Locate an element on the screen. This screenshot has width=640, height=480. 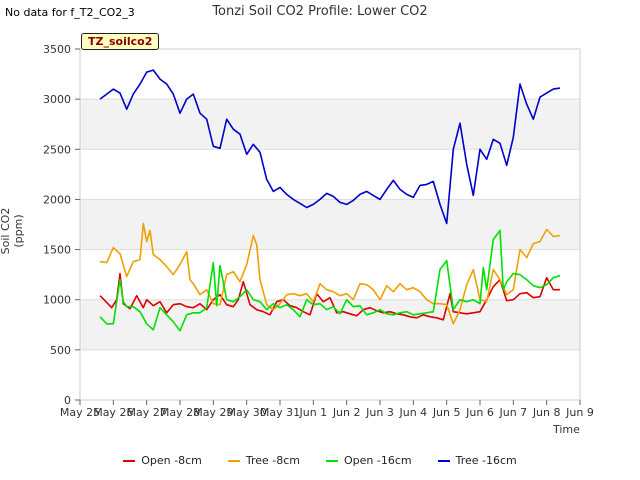
x-tick-label: Jun 6 is located at coordinates (479, 412).